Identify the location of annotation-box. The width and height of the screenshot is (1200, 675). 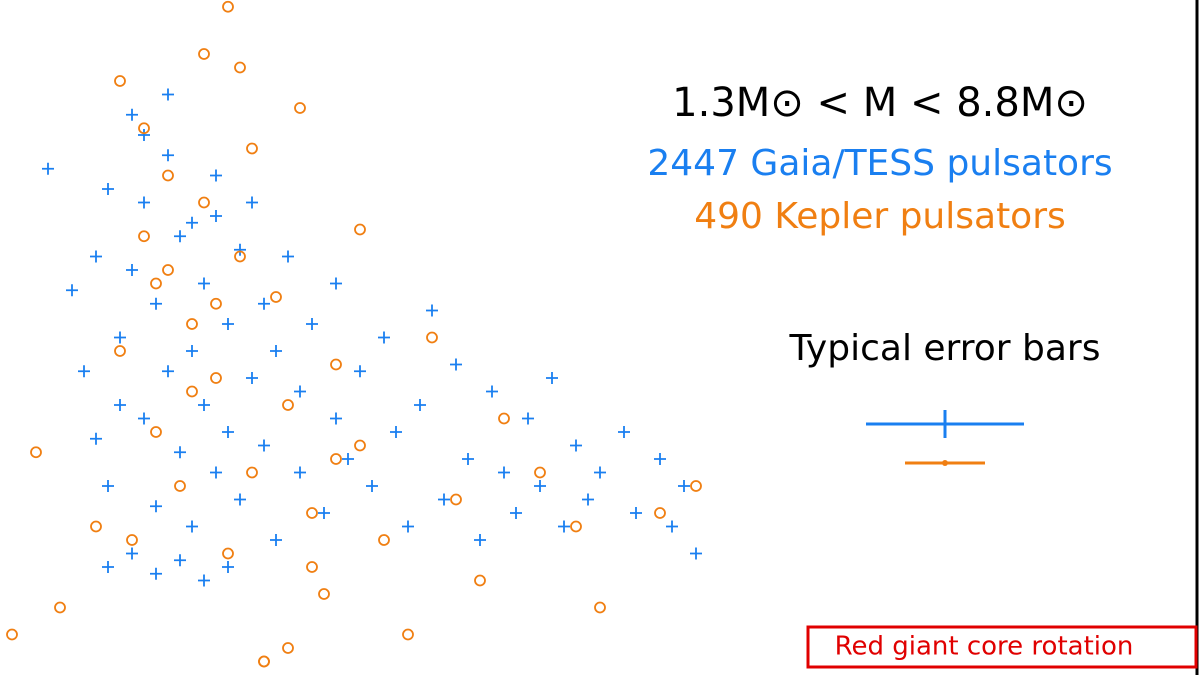
(1002, 647).